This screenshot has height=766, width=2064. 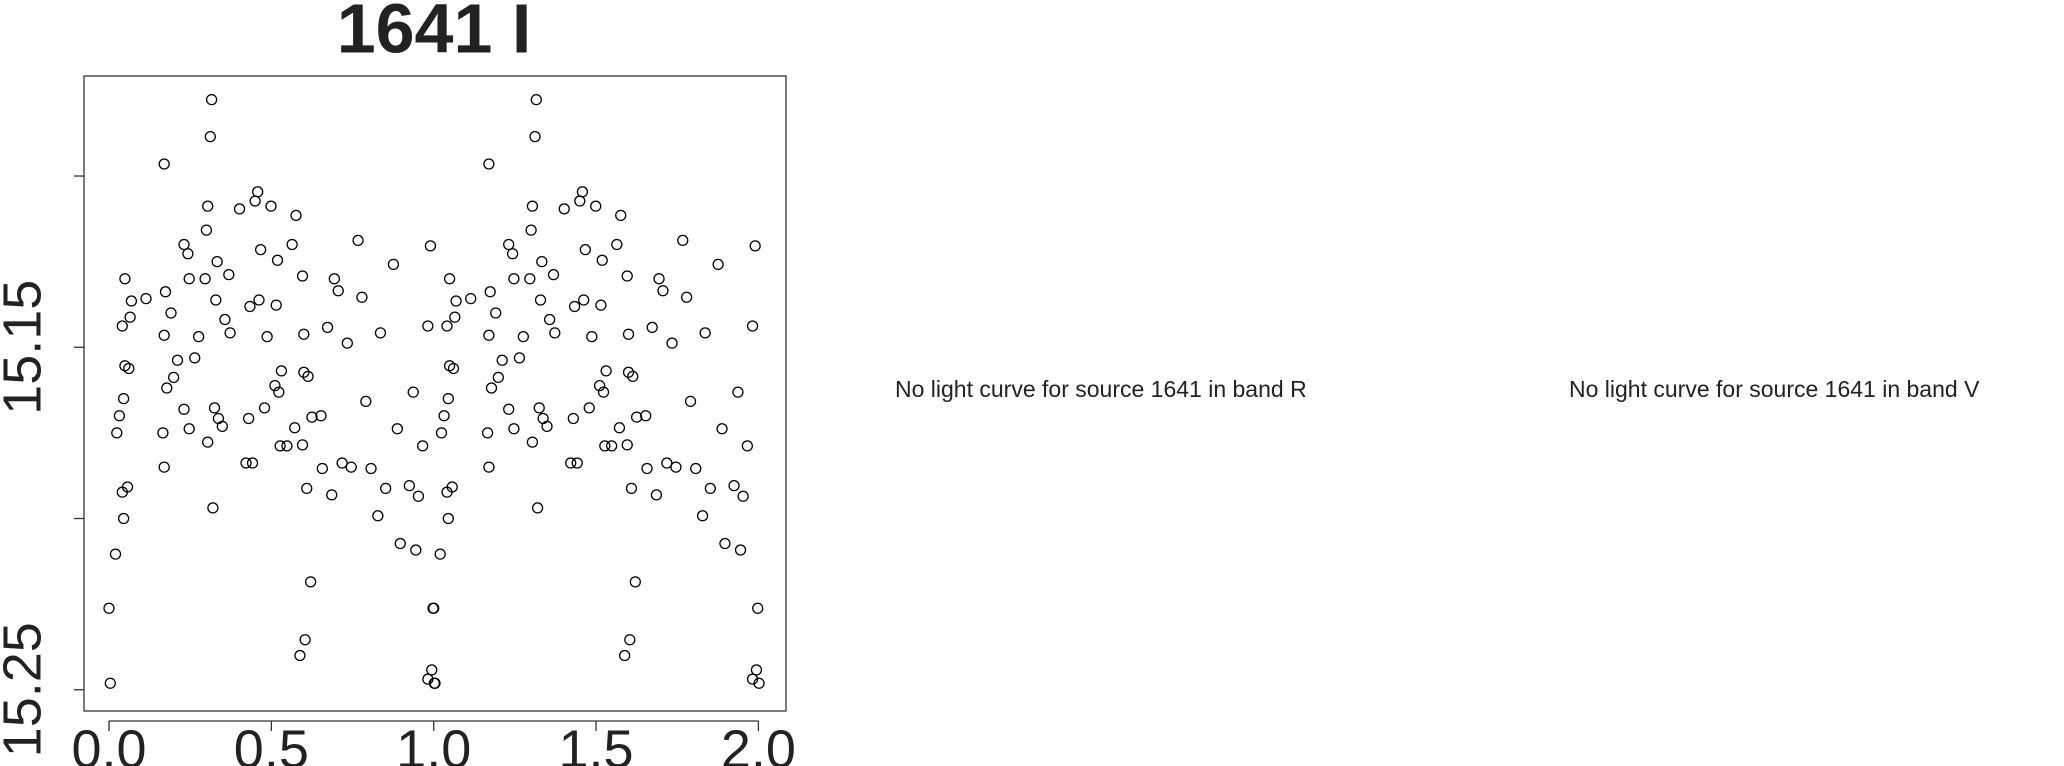 I want to click on x-tick-label: 0.5, so click(x=271, y=742).